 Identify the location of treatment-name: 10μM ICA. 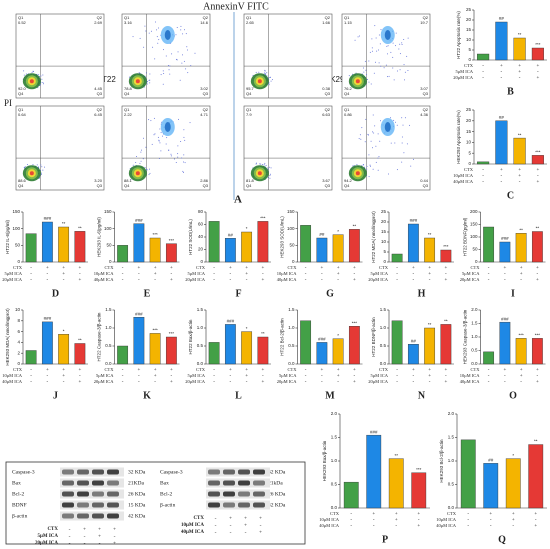
(192, 525).